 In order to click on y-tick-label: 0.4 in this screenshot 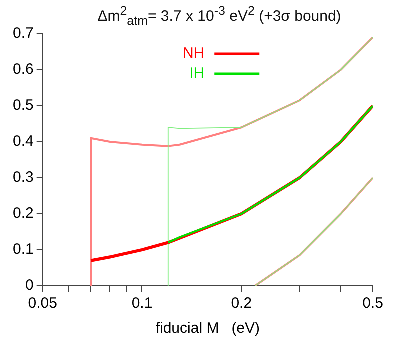, I will do `click(23, 141)`.